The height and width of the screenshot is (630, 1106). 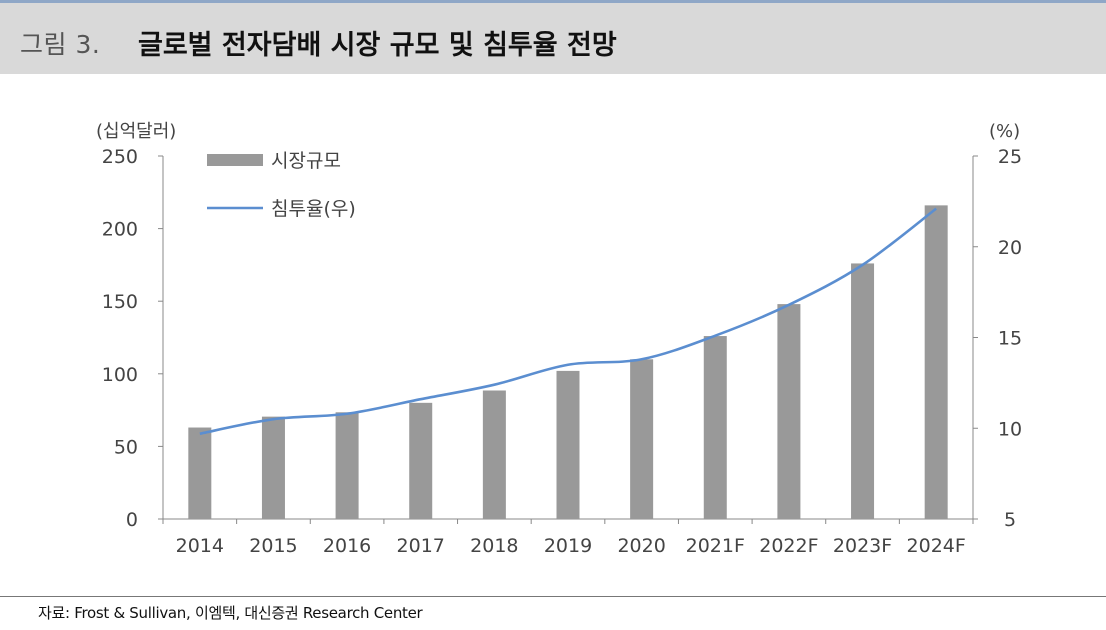 I want to click on x-tick-label: 2020, so click(x=641, y=546).